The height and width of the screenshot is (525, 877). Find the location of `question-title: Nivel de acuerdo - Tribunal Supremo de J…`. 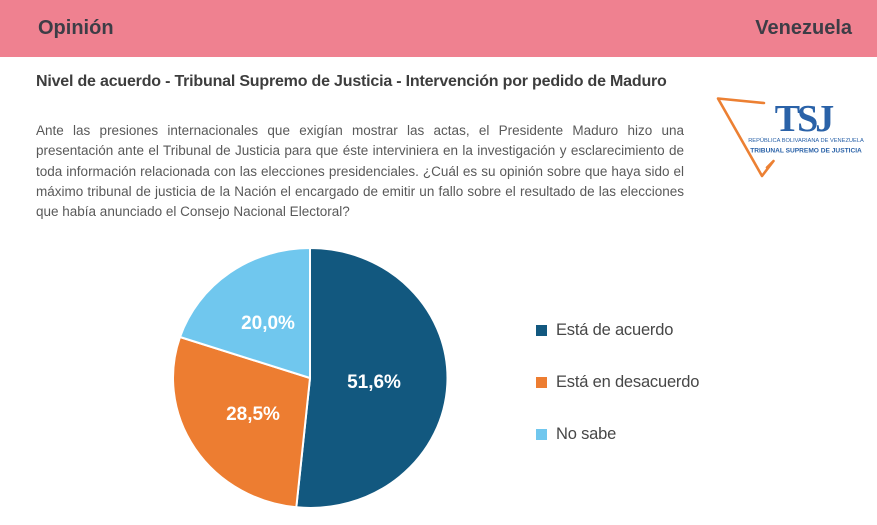

question-title: Nivel de acuerdo - Tribunal Supremo de J… is located at coordinates (351, 81).